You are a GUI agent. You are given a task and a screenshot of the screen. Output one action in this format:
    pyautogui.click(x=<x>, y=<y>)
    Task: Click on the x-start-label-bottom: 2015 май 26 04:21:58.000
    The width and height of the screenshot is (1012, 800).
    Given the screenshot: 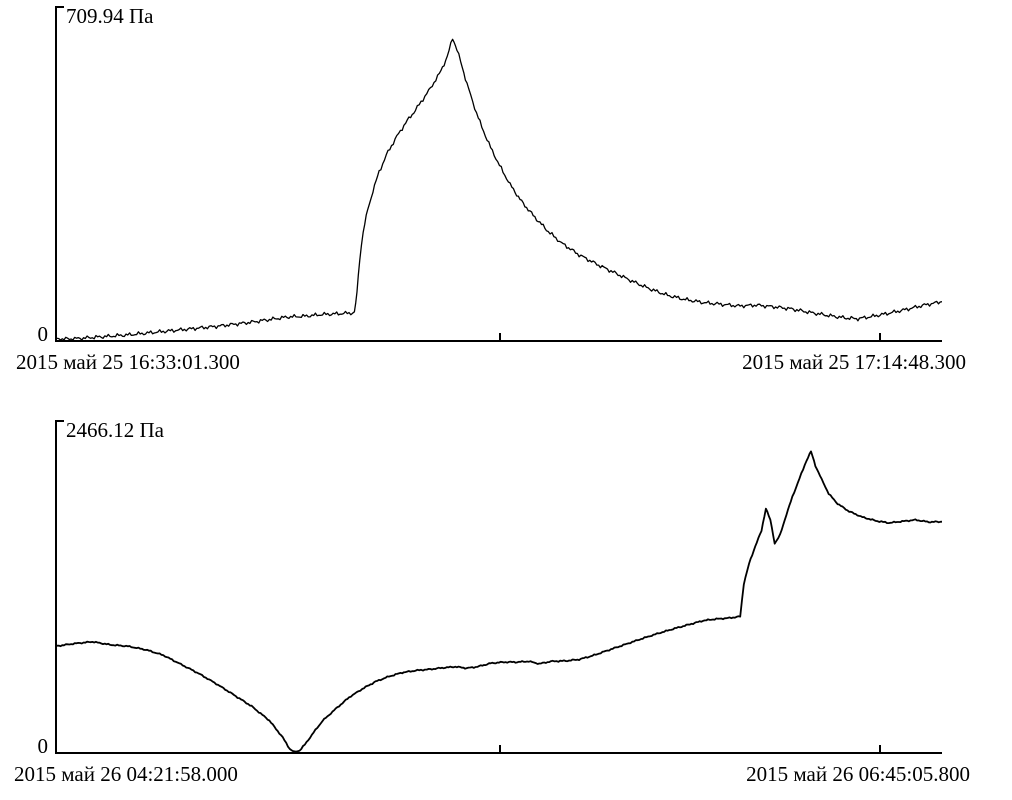 What is the action you would take?
    pyautogui.click(x=126, y=774)
    